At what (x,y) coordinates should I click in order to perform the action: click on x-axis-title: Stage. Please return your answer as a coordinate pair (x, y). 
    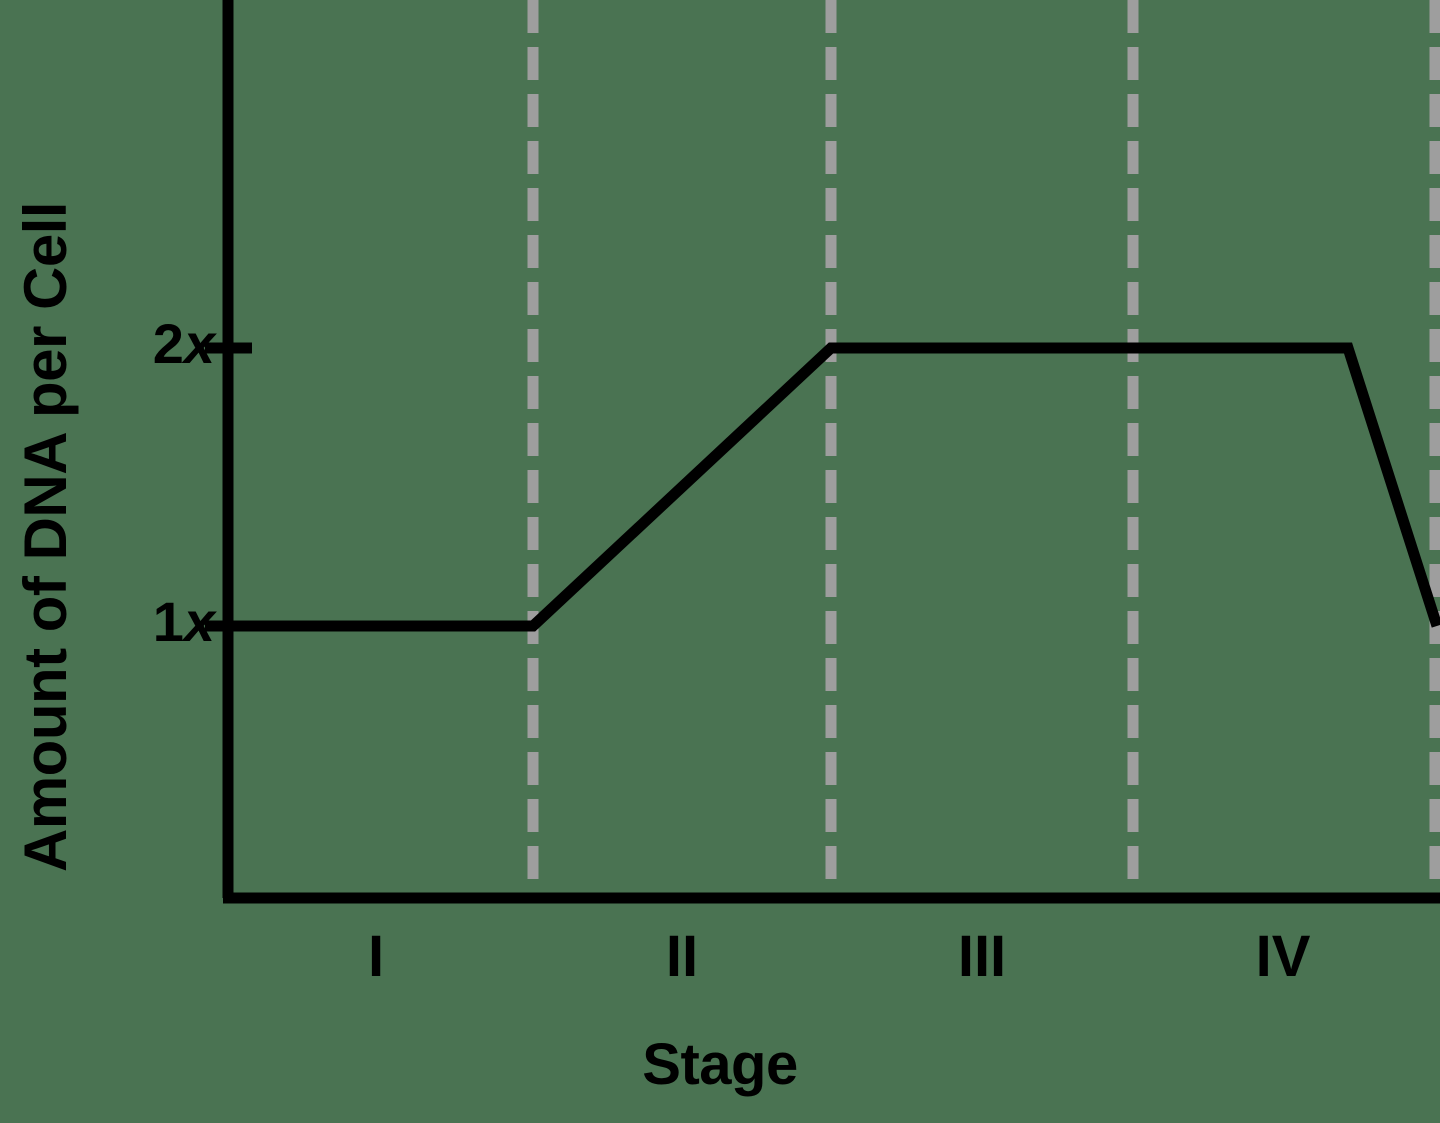
    Looking at the image, I should click on (720, 1064).